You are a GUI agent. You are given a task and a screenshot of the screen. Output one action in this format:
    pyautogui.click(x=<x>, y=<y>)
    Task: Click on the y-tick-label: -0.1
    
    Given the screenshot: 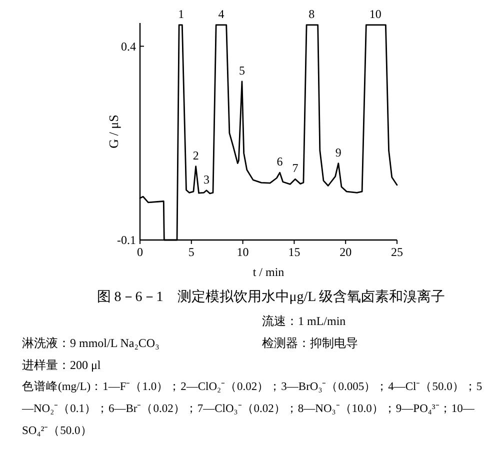 What is the action you would take?
    pyautogui.click(x=126, y=240)
    